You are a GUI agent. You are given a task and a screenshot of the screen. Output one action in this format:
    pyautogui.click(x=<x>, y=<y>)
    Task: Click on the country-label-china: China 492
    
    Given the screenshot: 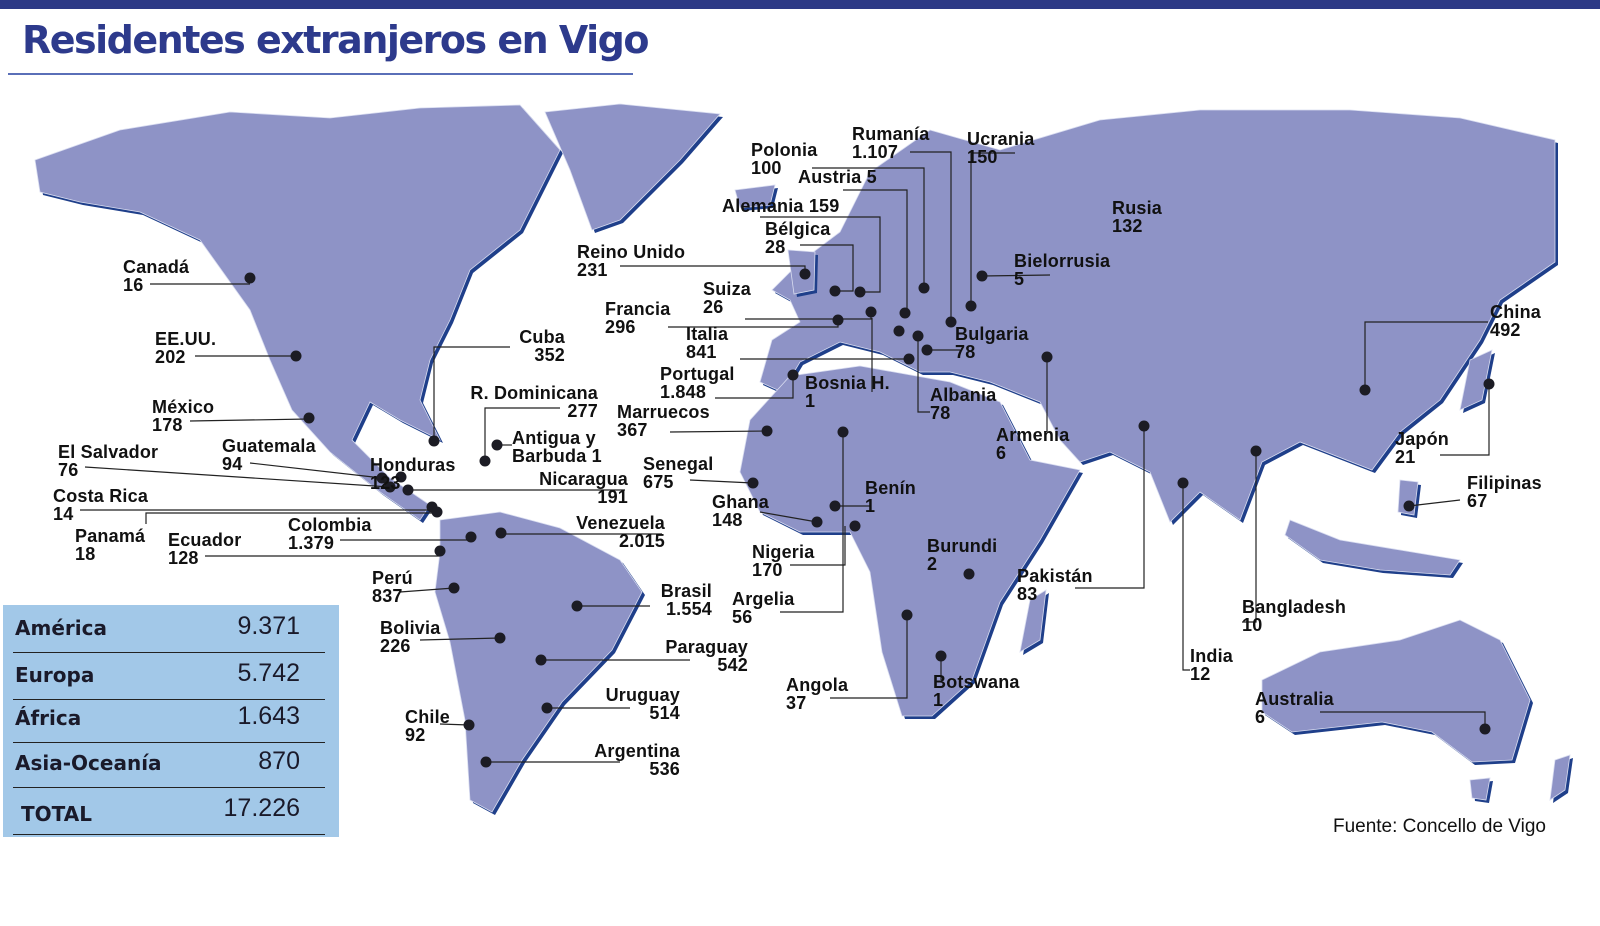 What is the action you would take?
    pyautogui.click(x=1515, y=321)
    